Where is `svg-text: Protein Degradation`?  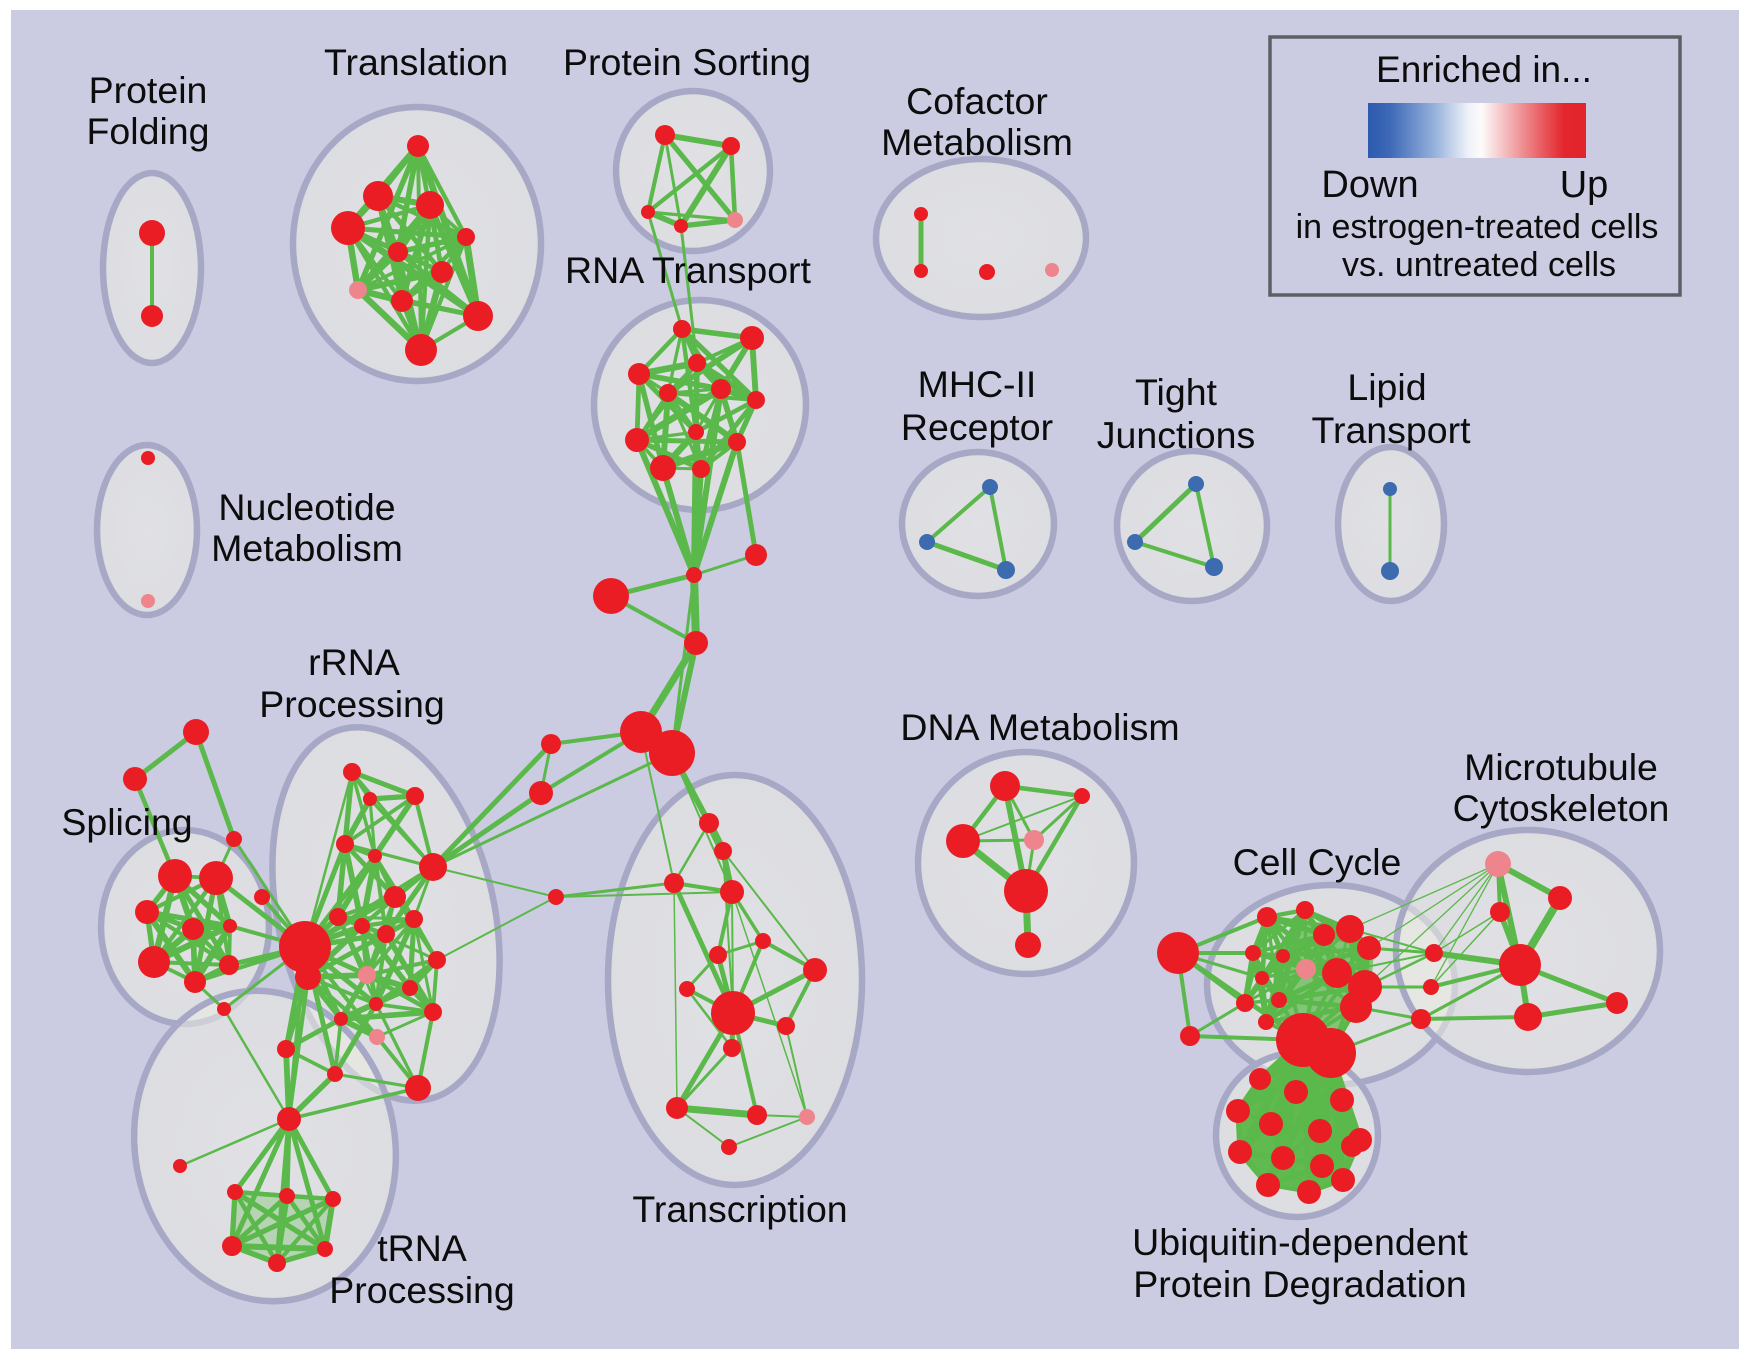
svg-text: Protein Degradation is located at coordinates (1300, 1284).